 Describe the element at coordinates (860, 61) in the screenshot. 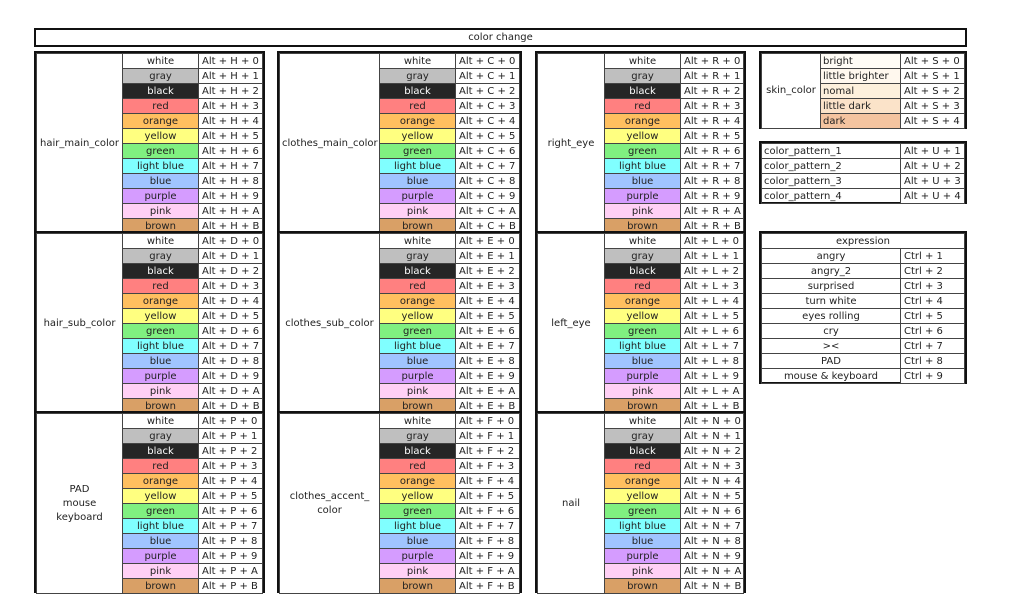

I see `skin-swatch: bright` at that location.